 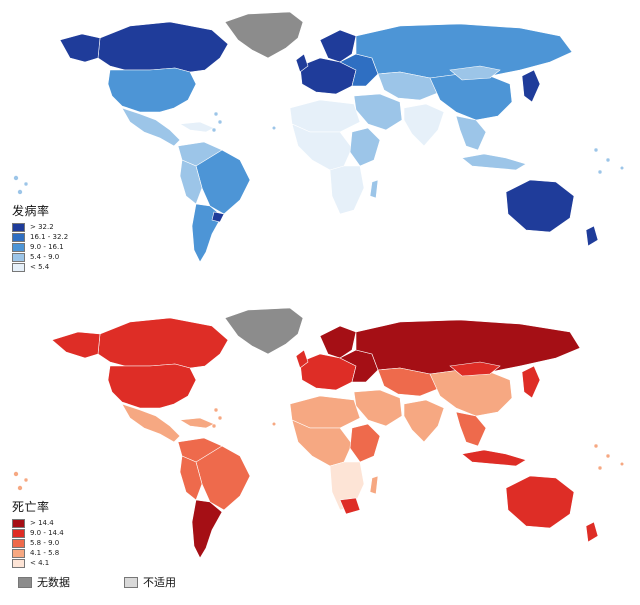 What do you see at coordinates (347, 190) in the screenshot?
I see `southern-africa` at bounding box center [347, 190].